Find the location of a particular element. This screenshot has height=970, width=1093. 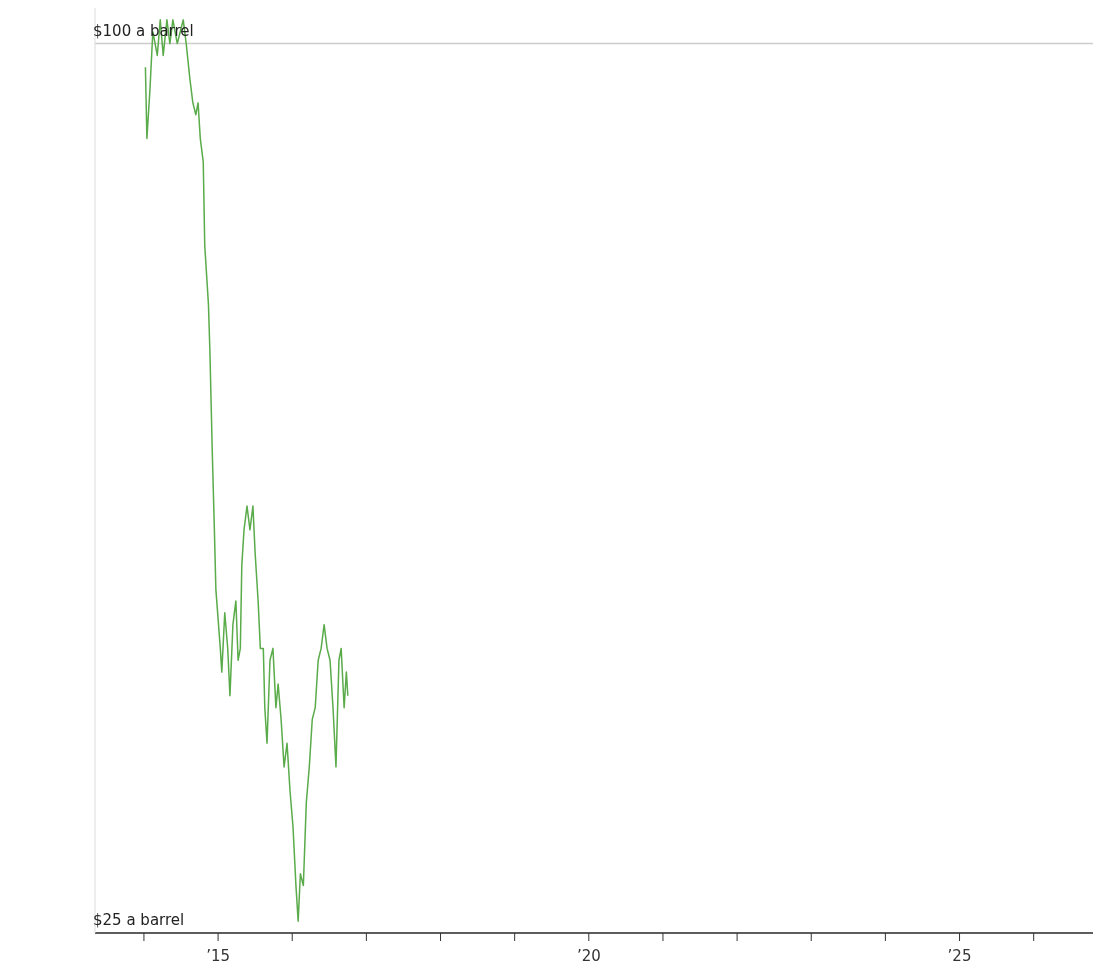

x-tick-label: ’25 is located at coordinates (959, 956).